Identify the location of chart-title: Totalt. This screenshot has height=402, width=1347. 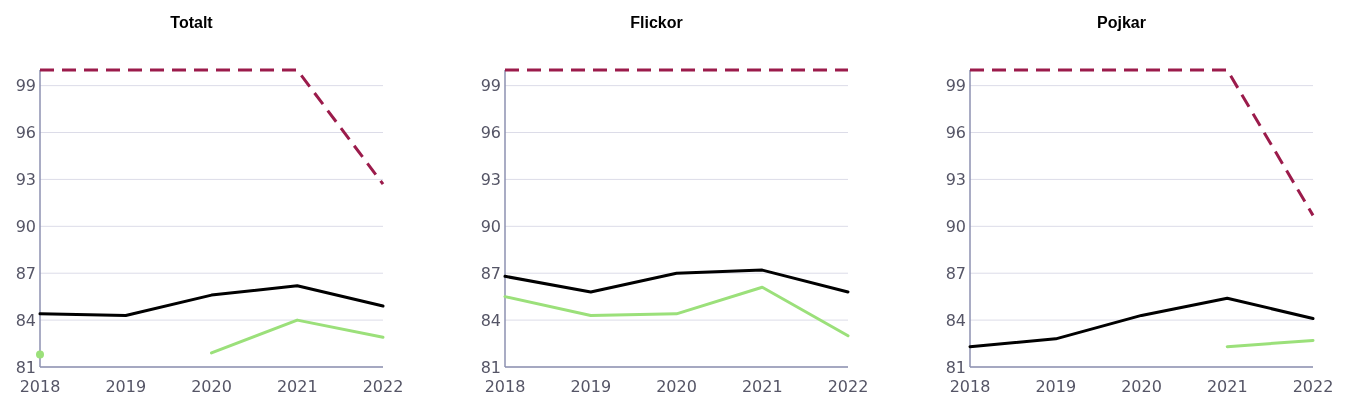
(192, 22).